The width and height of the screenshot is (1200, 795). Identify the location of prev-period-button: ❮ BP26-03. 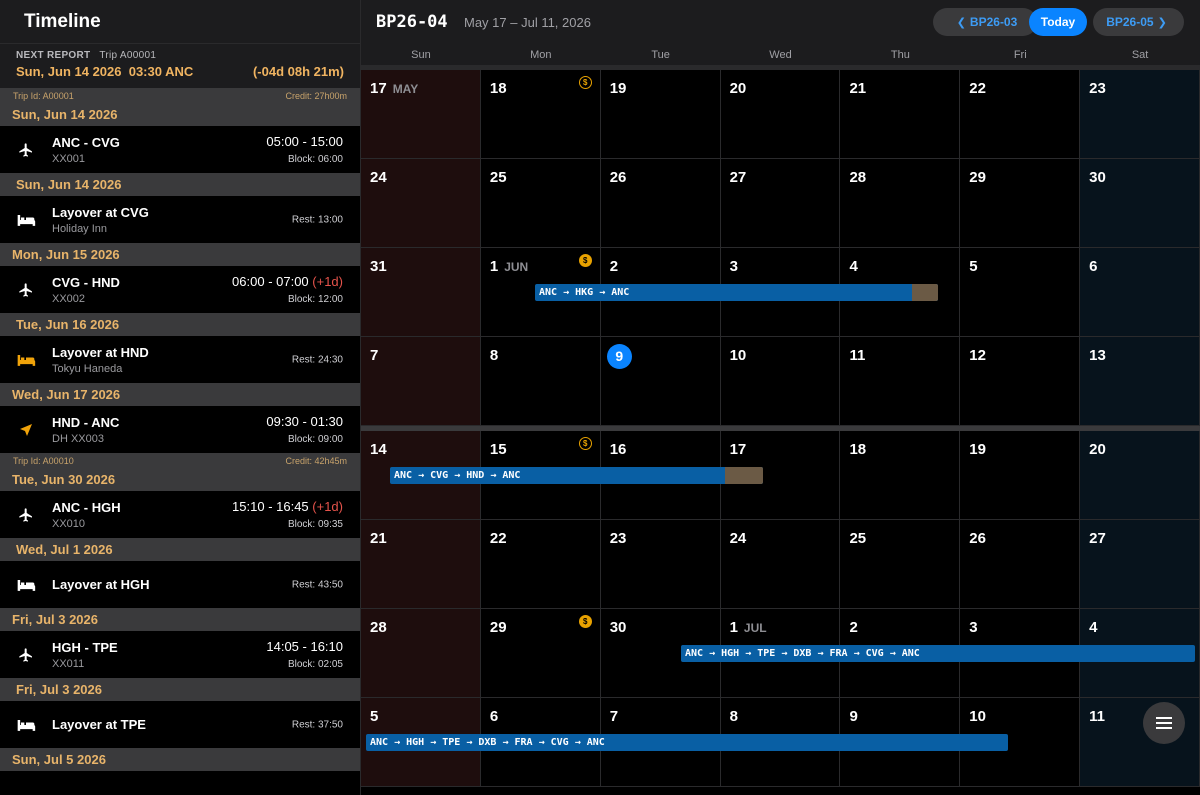
(985, 22).